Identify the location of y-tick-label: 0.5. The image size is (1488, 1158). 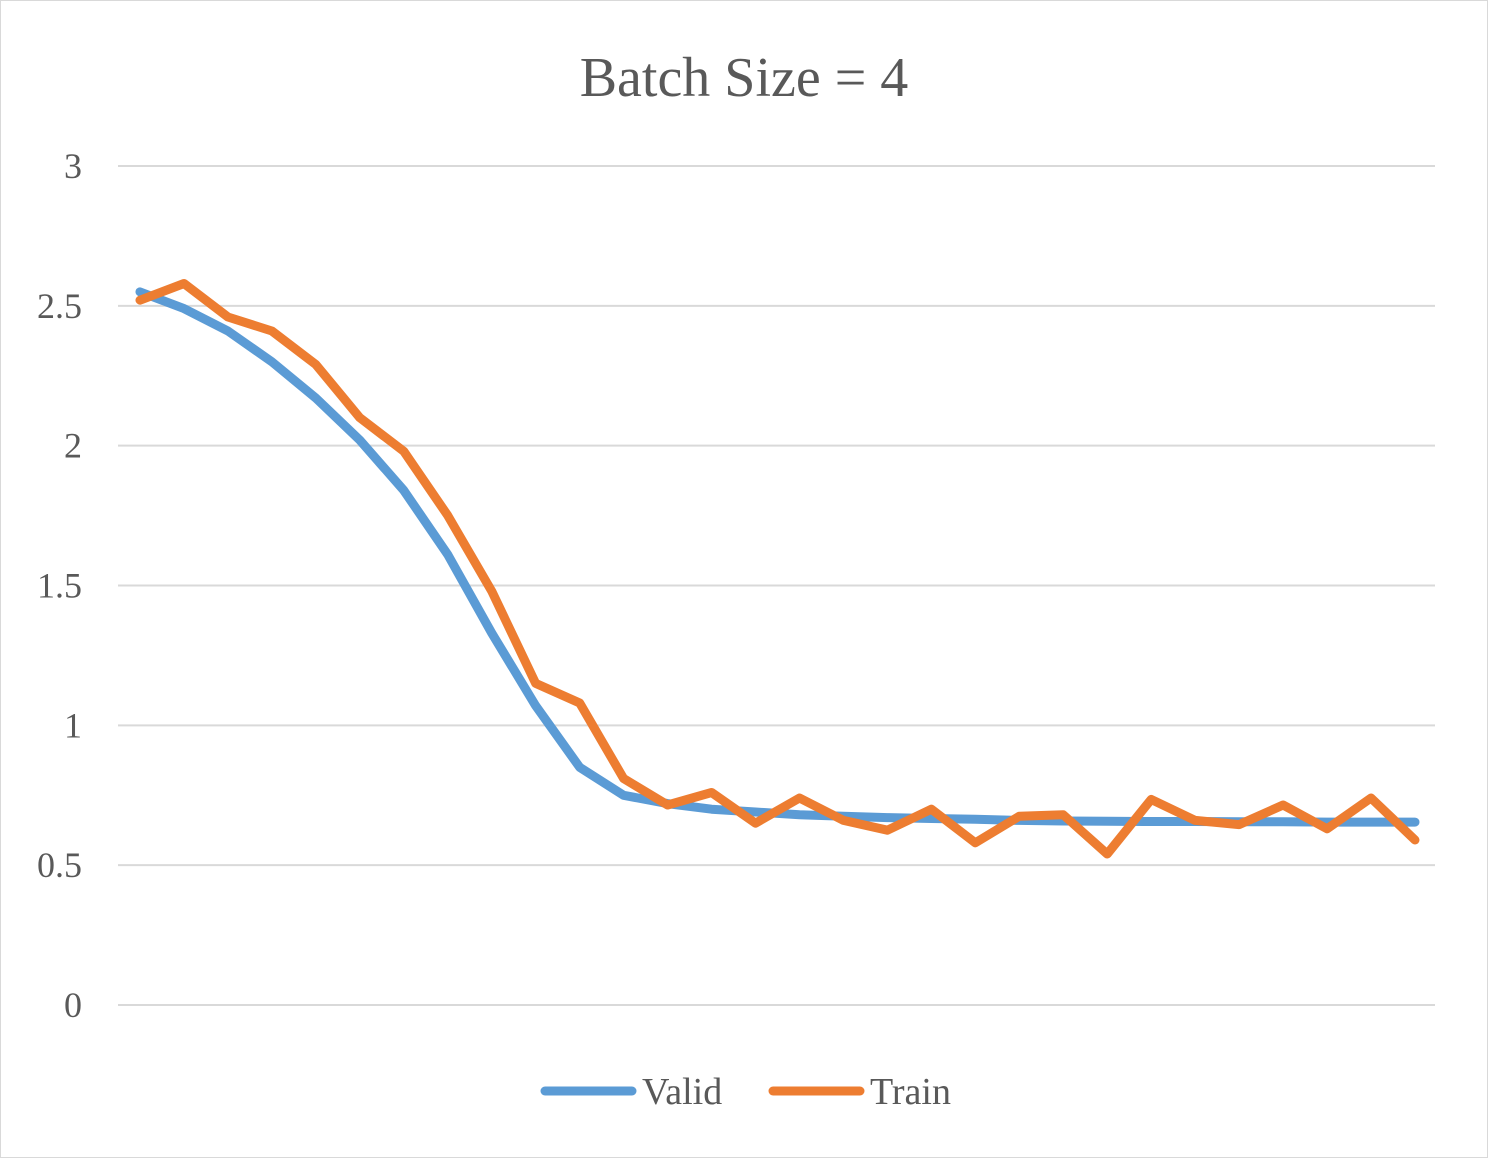
(59, 865).